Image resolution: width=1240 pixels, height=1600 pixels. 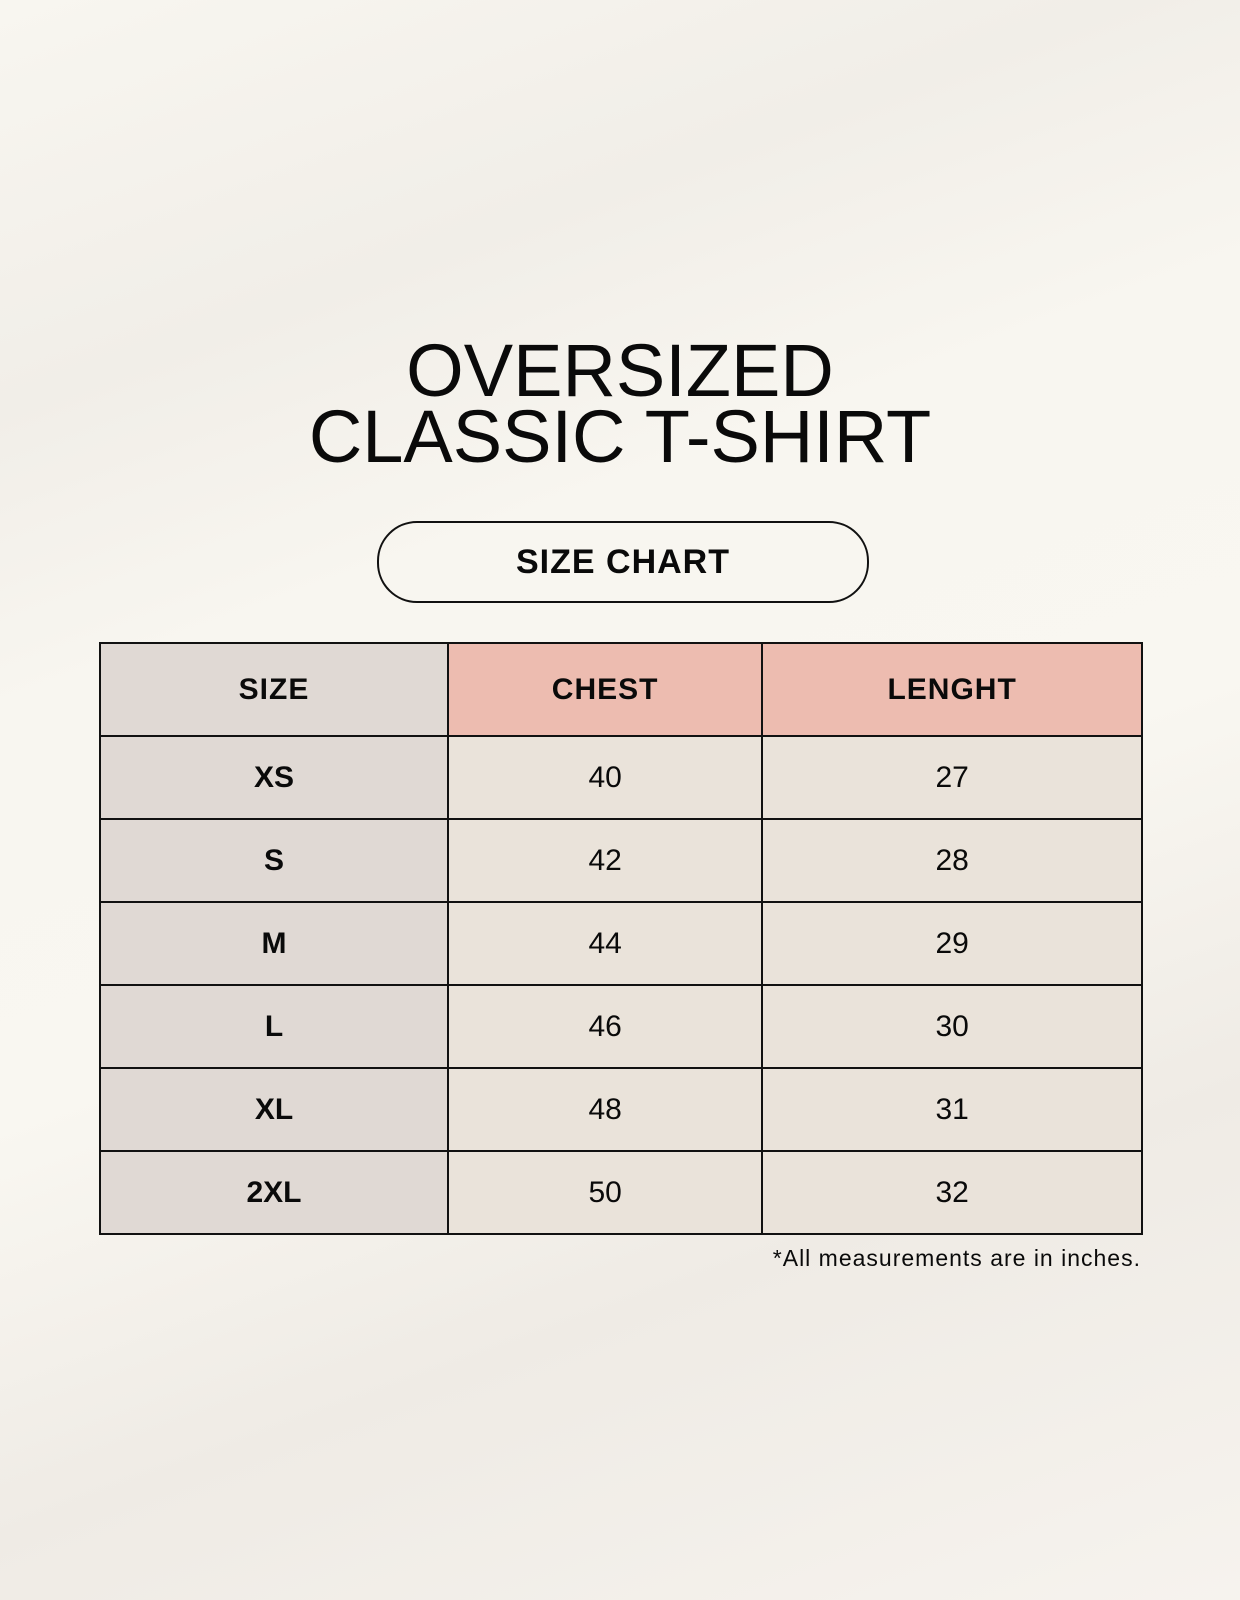 I want to click on page-title: OVERSIZED CLASSIC T-SHIRT, so click(x=620, y=403).